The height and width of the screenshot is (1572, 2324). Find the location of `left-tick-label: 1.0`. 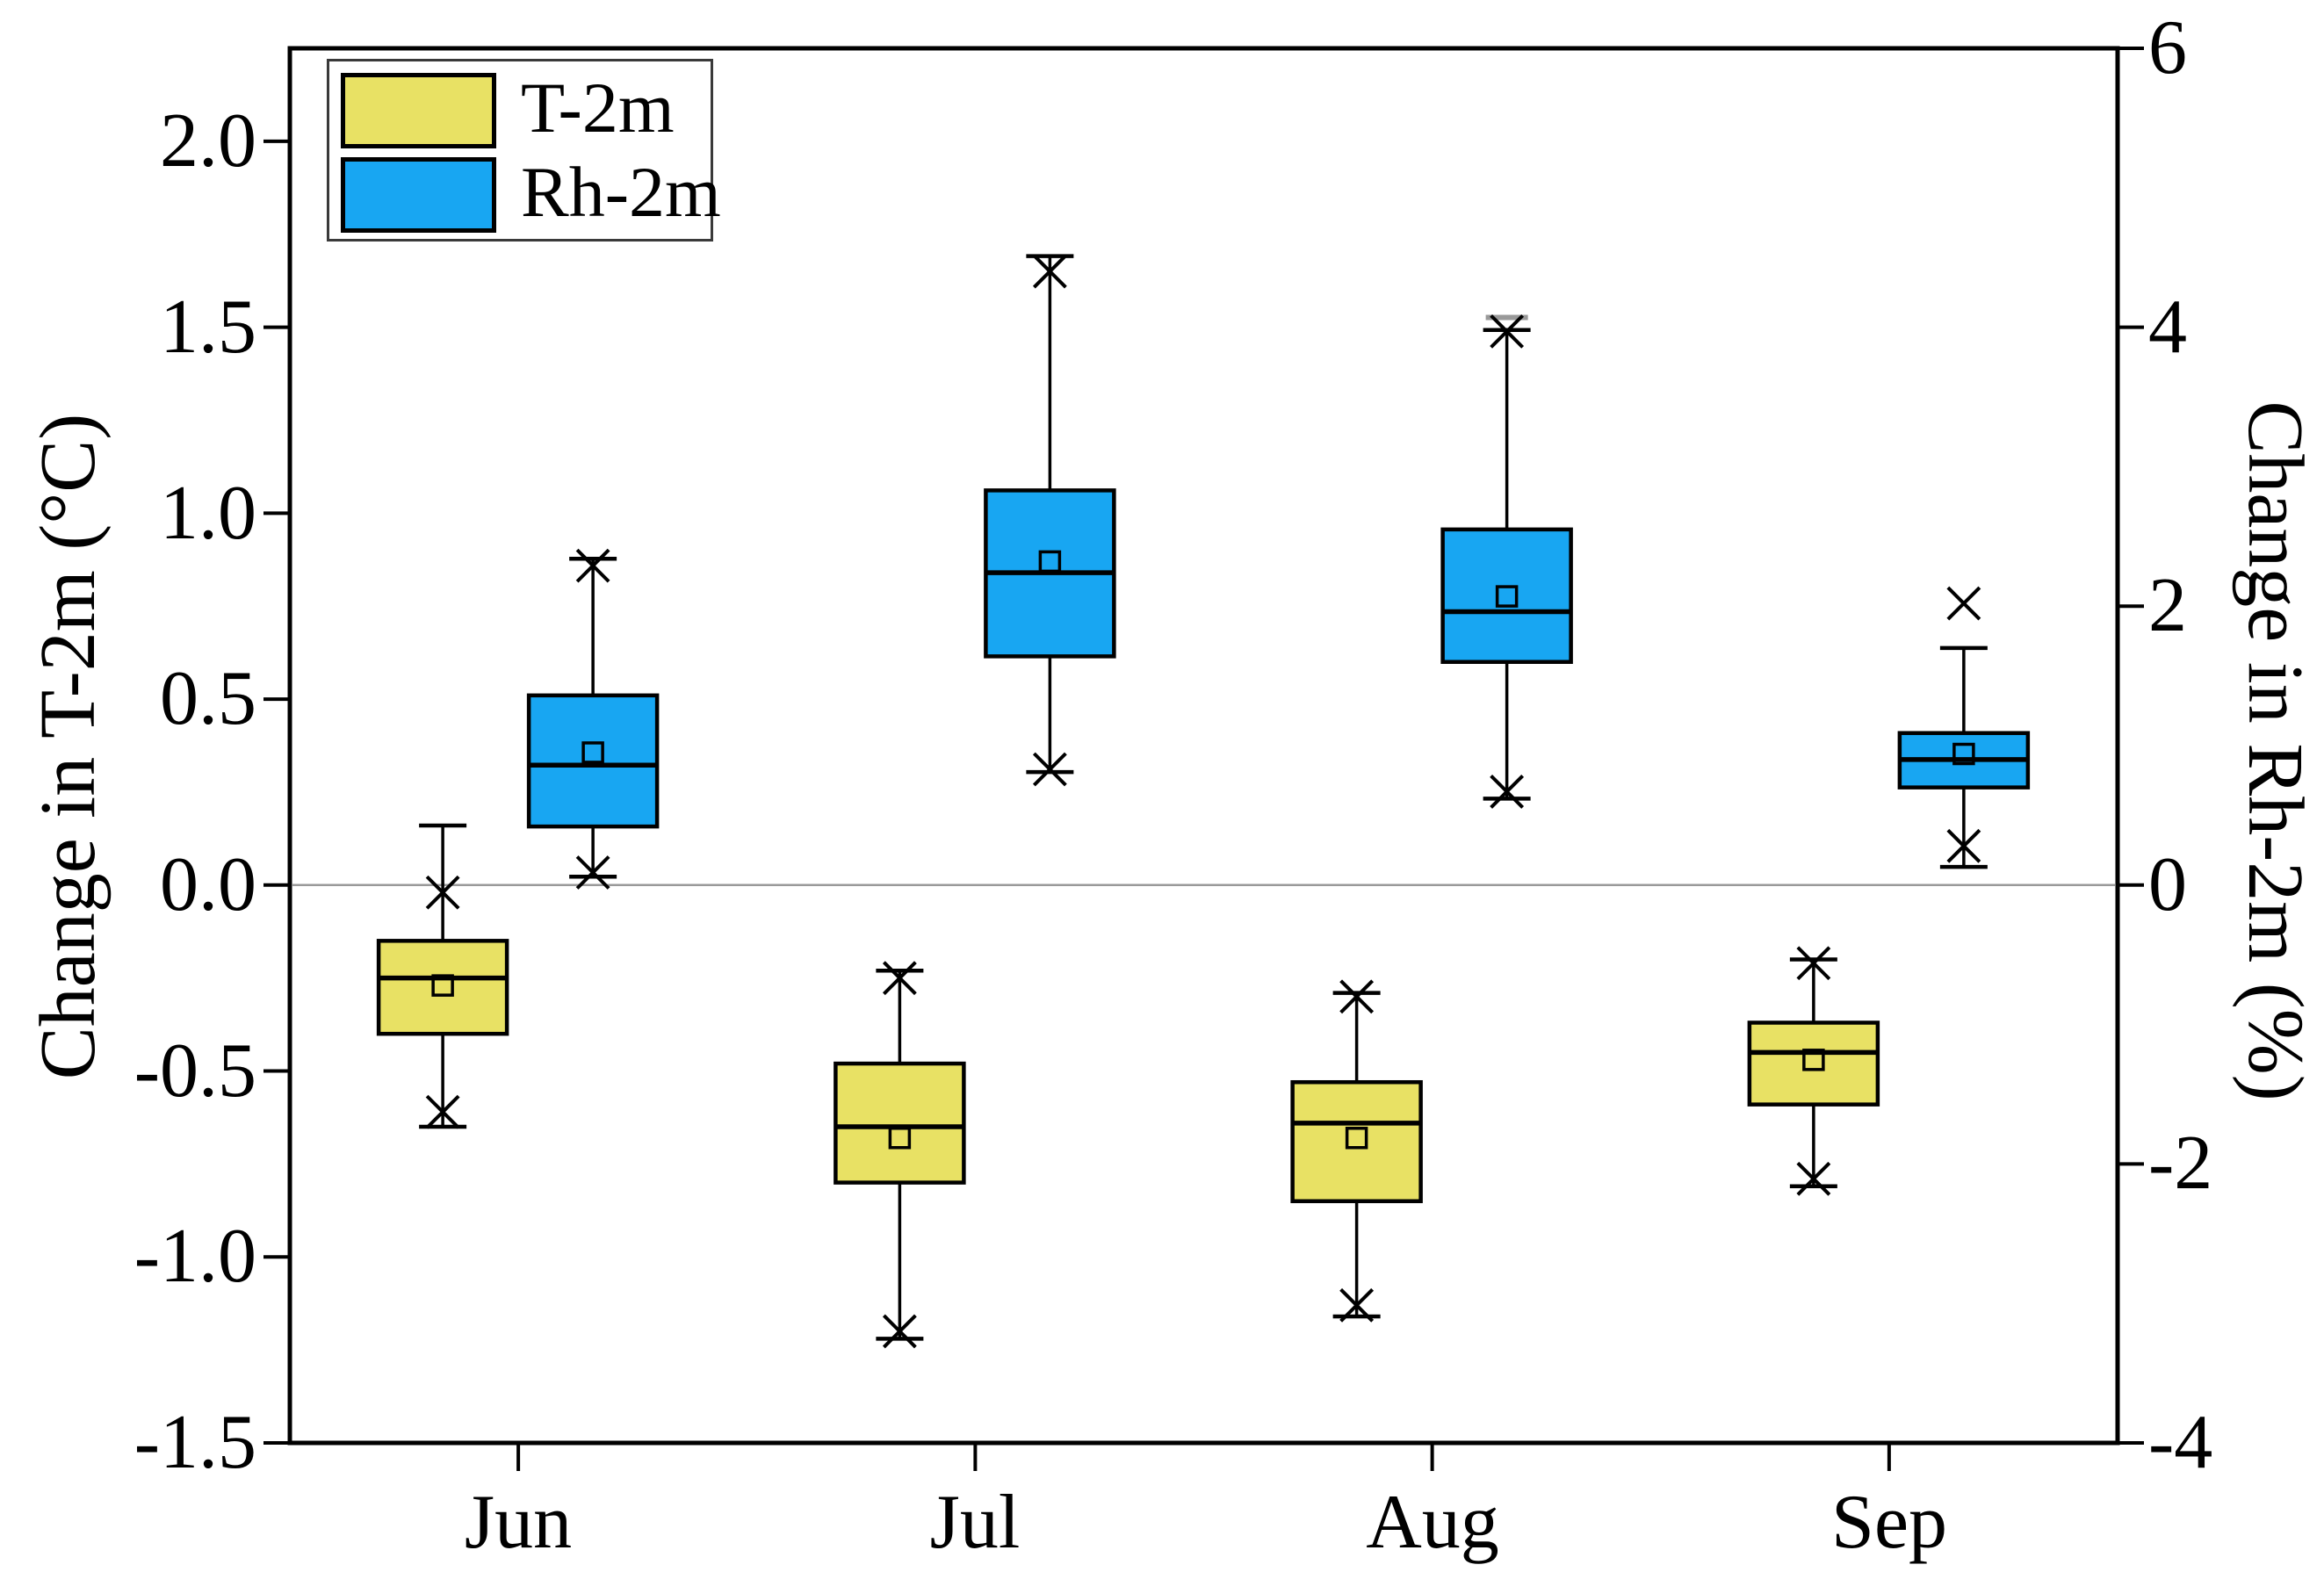

left-tick-label: 1.0 is located at coordinates (208, 513).